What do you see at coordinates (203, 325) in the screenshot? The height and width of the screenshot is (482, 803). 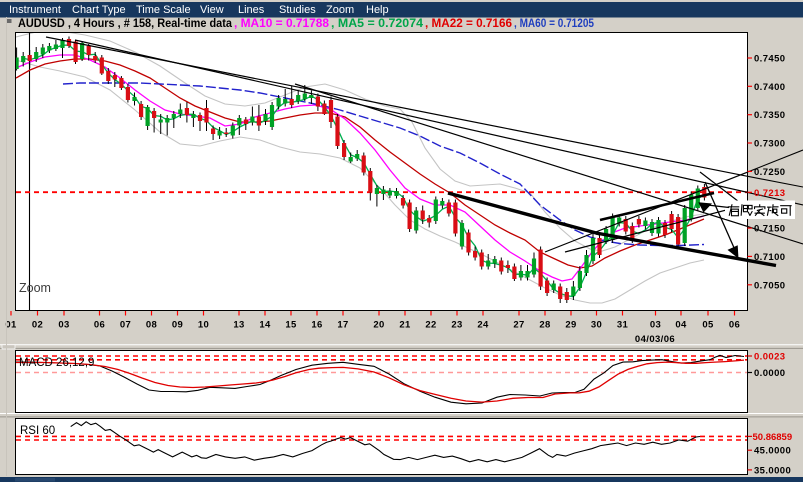 I see `svg-text: 10` at bounding box center [203, 325].